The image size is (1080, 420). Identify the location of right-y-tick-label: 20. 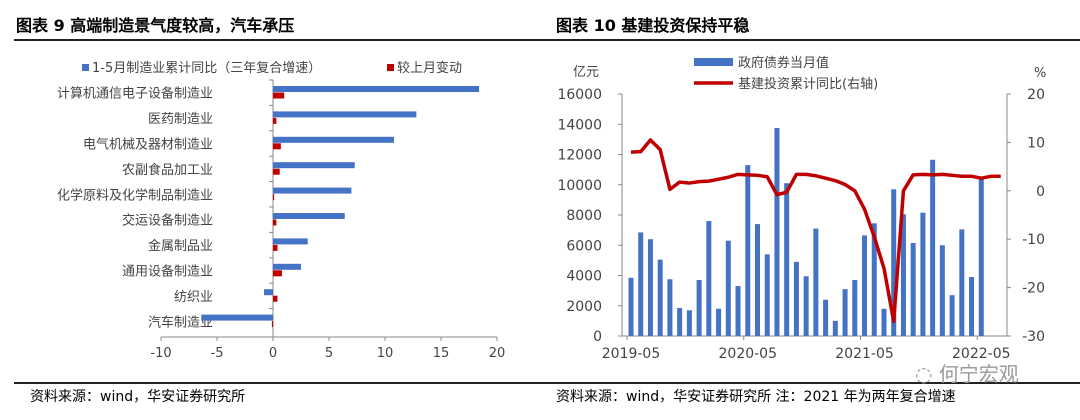
(1036, 95).